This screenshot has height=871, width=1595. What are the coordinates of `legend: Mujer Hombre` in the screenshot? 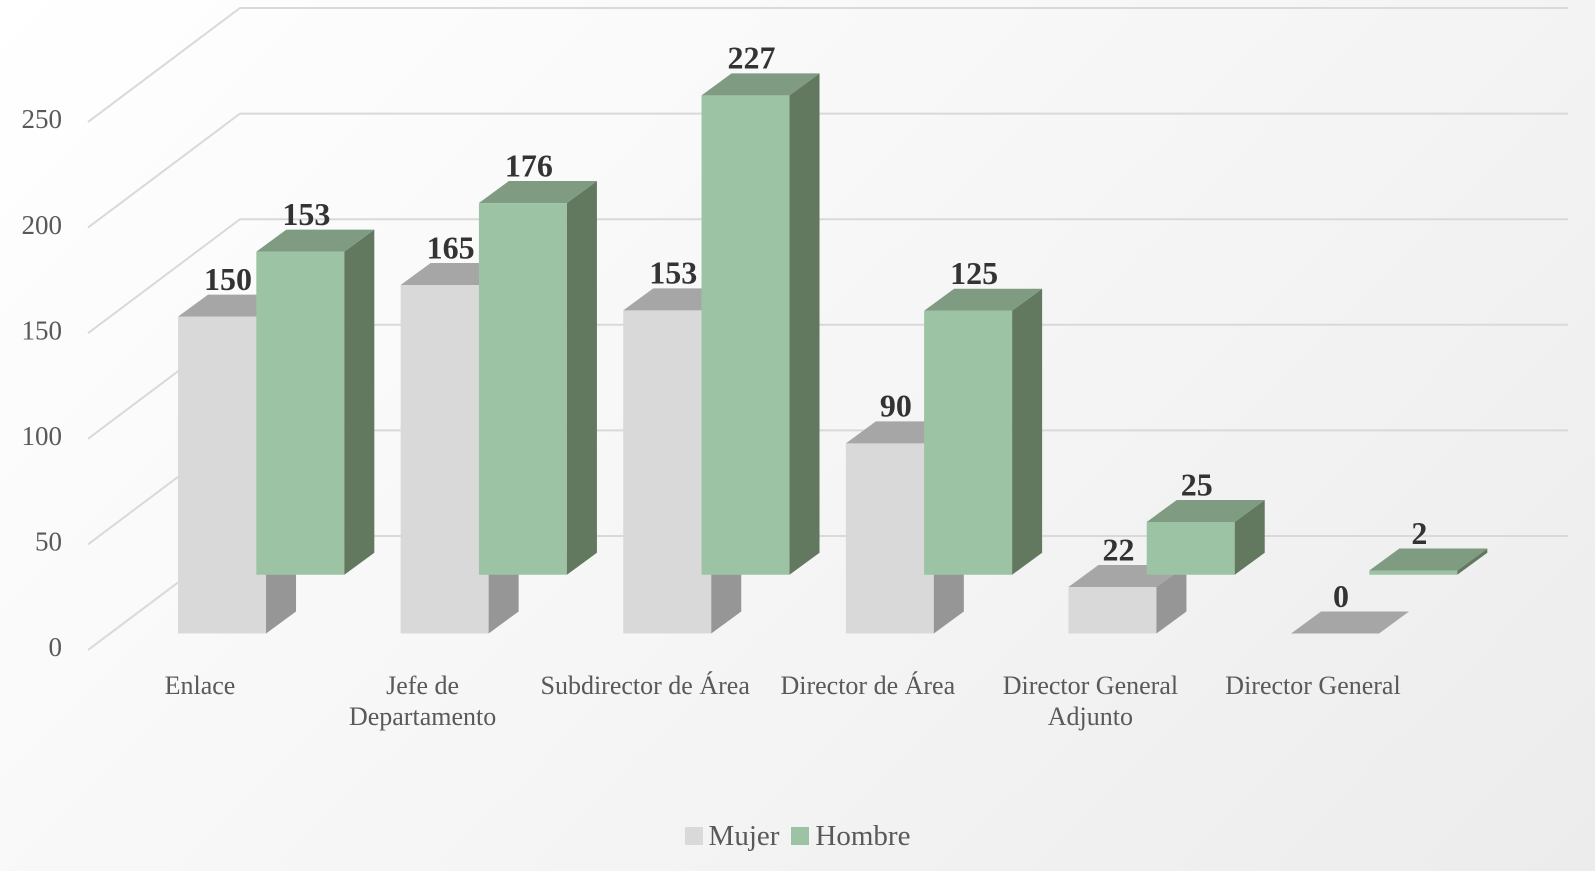 It's located at (797, 836).